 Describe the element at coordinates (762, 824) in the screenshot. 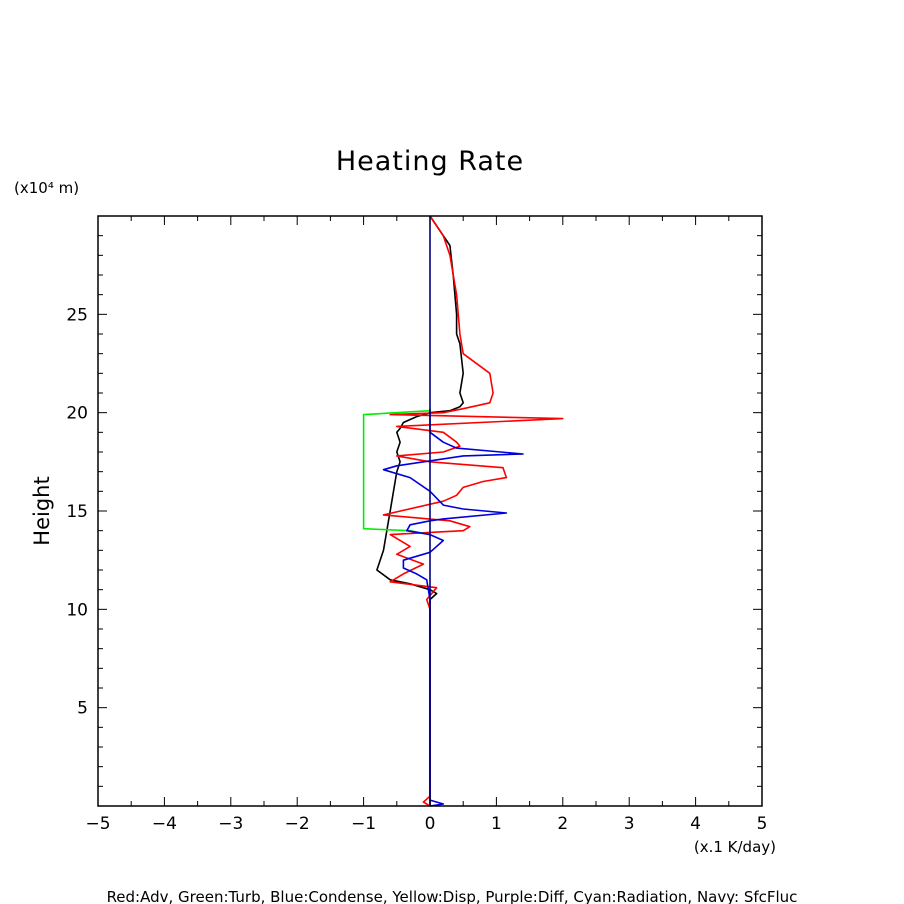

I see `x-tick-label: 5` at that location.